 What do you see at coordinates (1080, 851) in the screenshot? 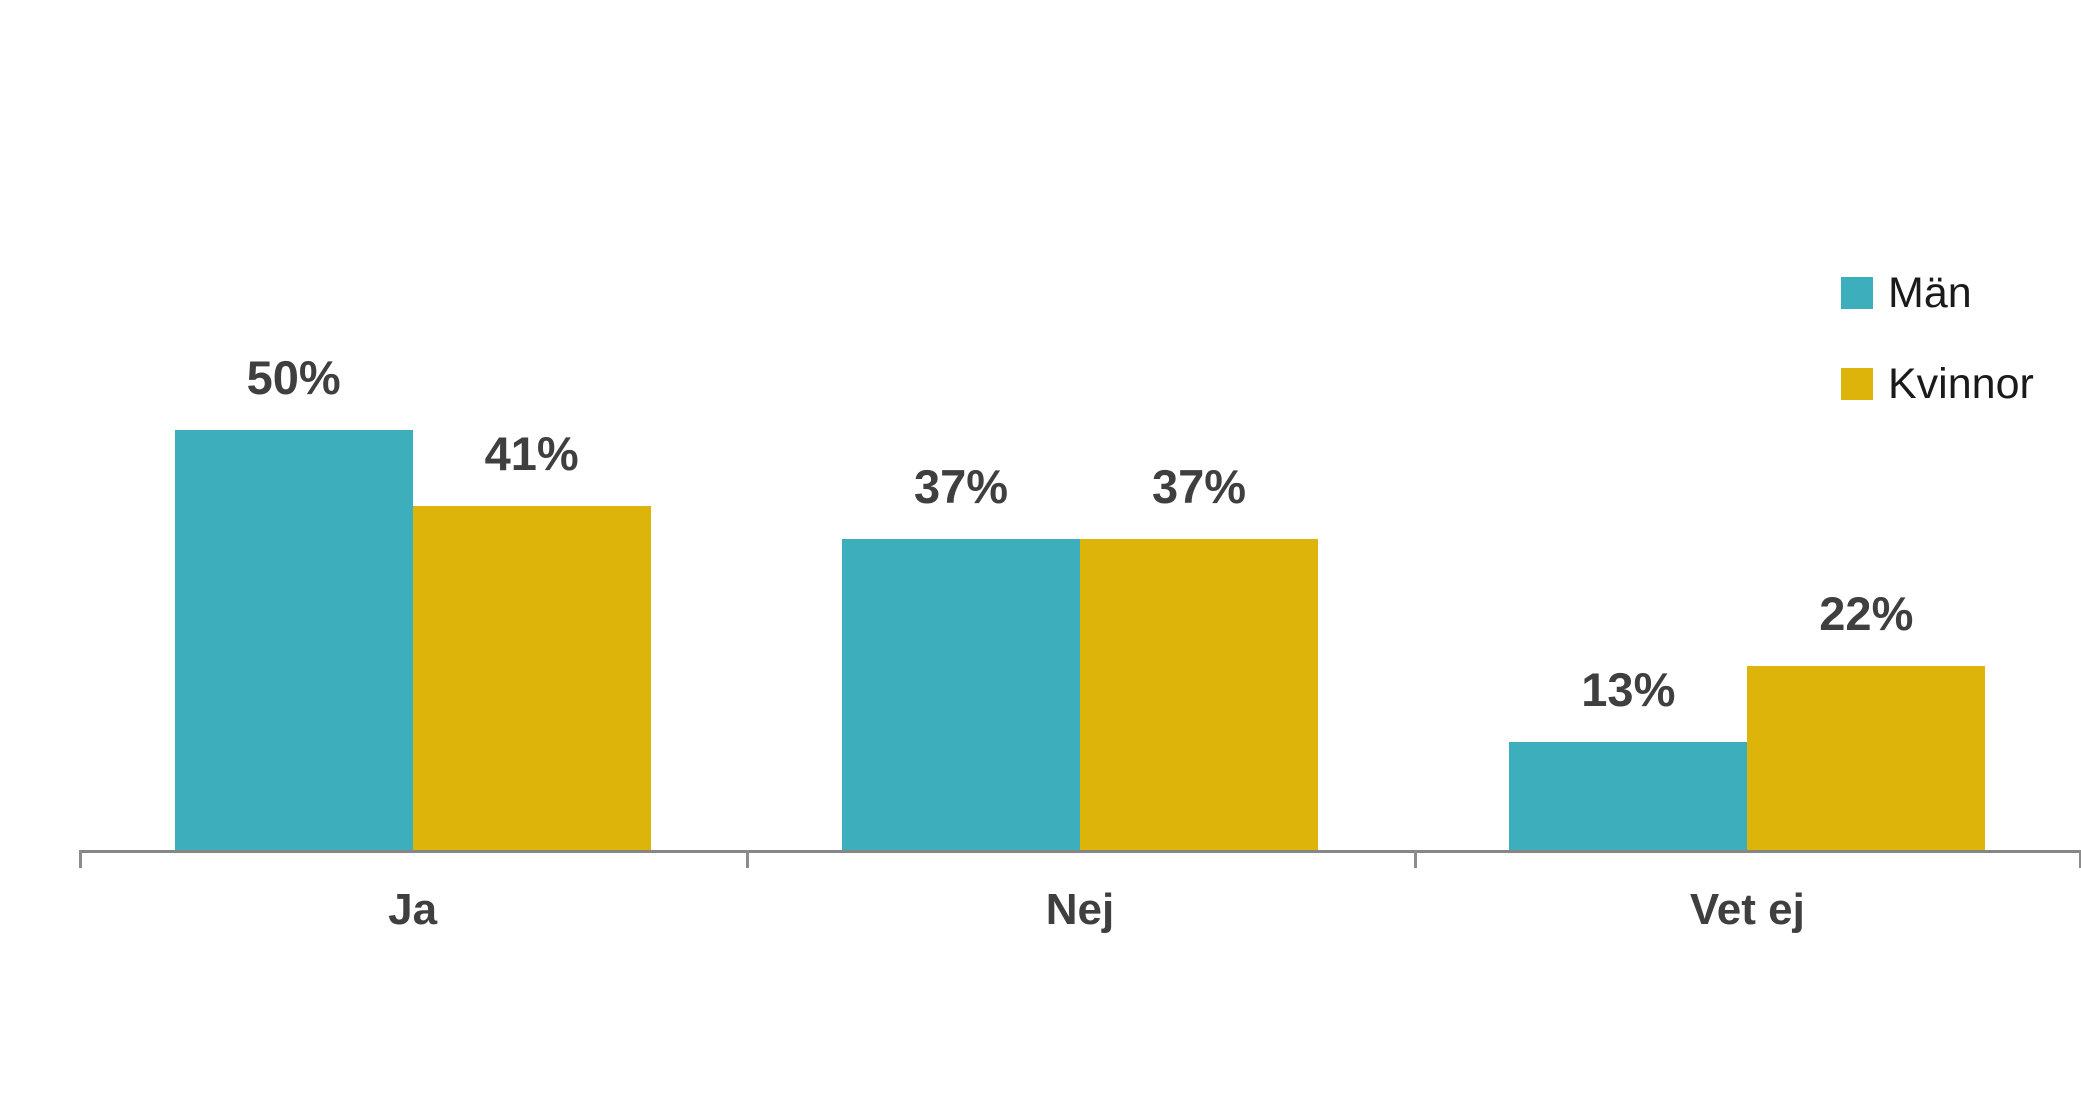
I see `x-axis-line` at bounding box center [1080, 851].